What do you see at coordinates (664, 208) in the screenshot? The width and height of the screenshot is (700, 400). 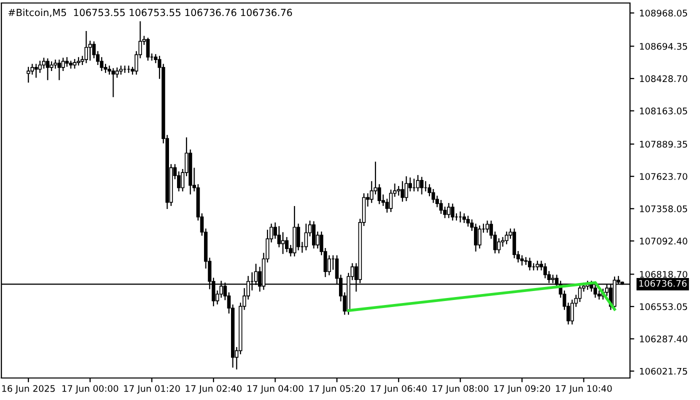 I see `y-tick-label: 107358.05` at bounding box center [664, 208].